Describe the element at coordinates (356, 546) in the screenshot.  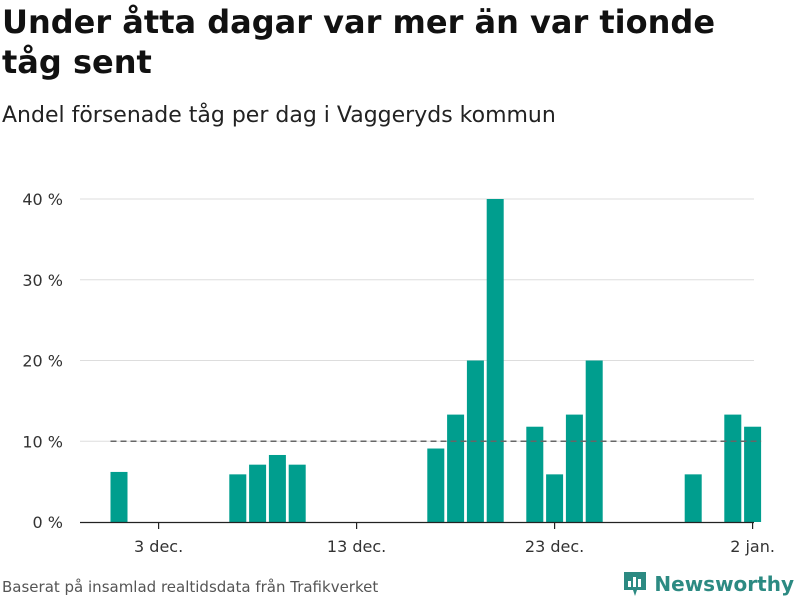
I see `x-tick-label: 13 dec.` at that location.